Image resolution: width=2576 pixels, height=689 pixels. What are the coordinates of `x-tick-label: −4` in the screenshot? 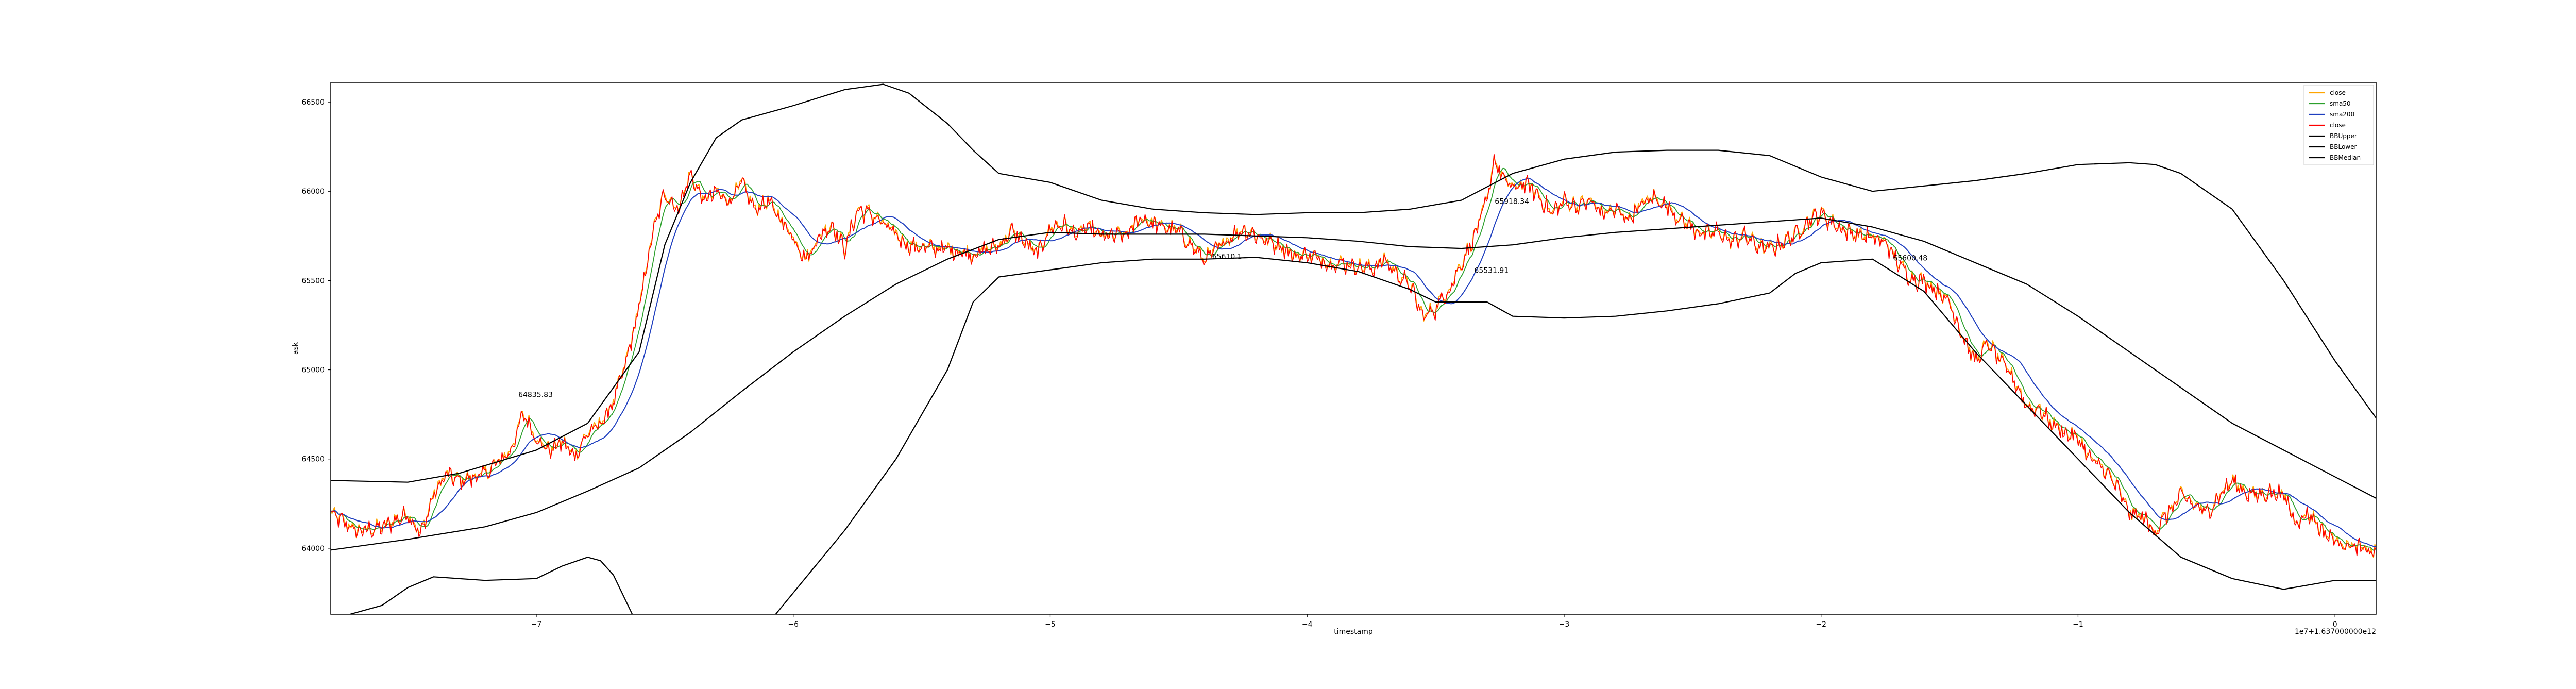 It's located at (1307, 625).